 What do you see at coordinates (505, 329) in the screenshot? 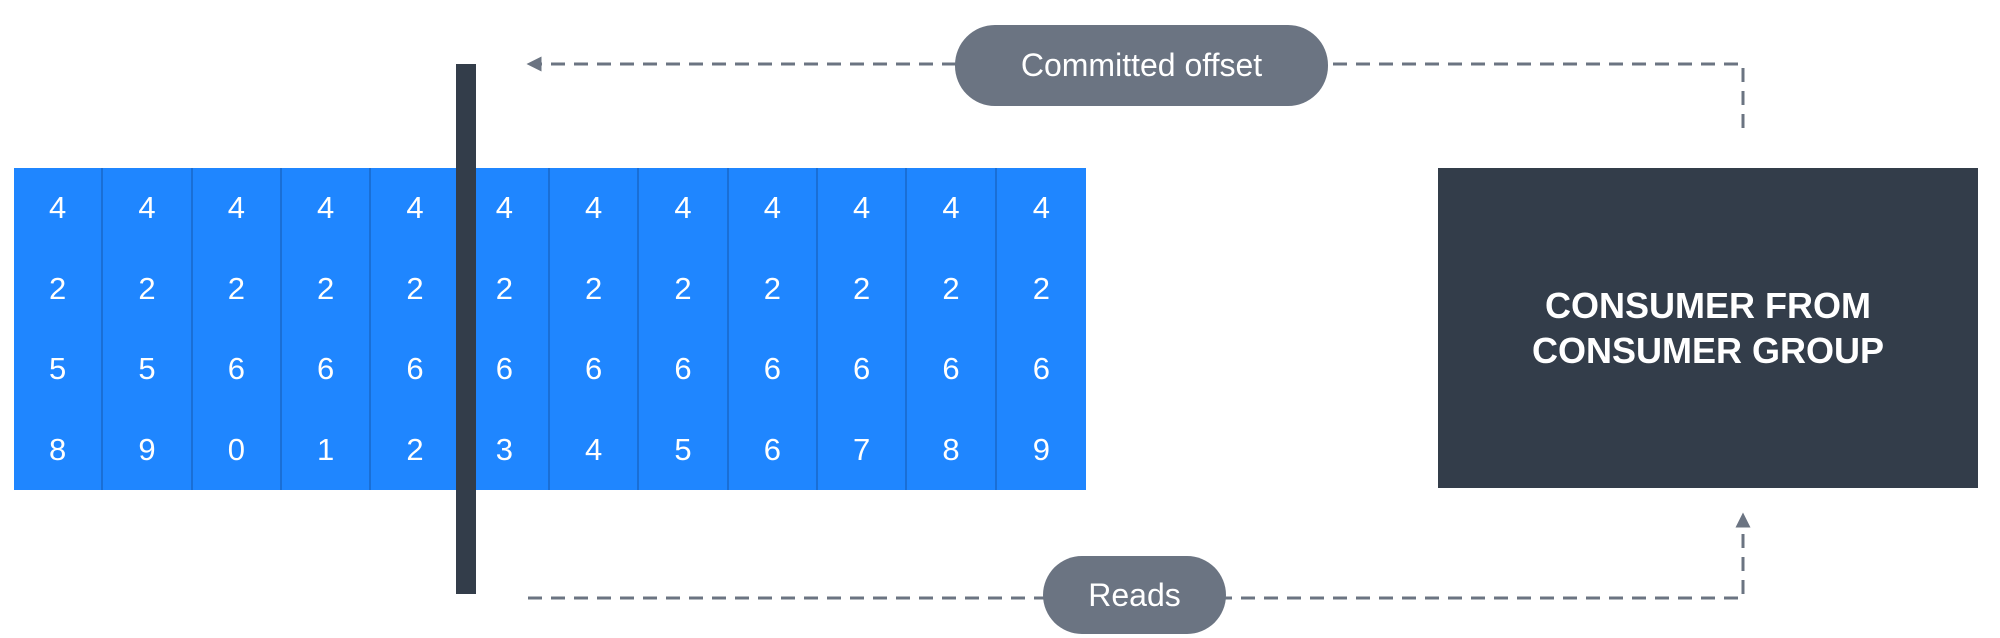
I see `log-column: 4 2 6 3` at bounding box center [505, 329].